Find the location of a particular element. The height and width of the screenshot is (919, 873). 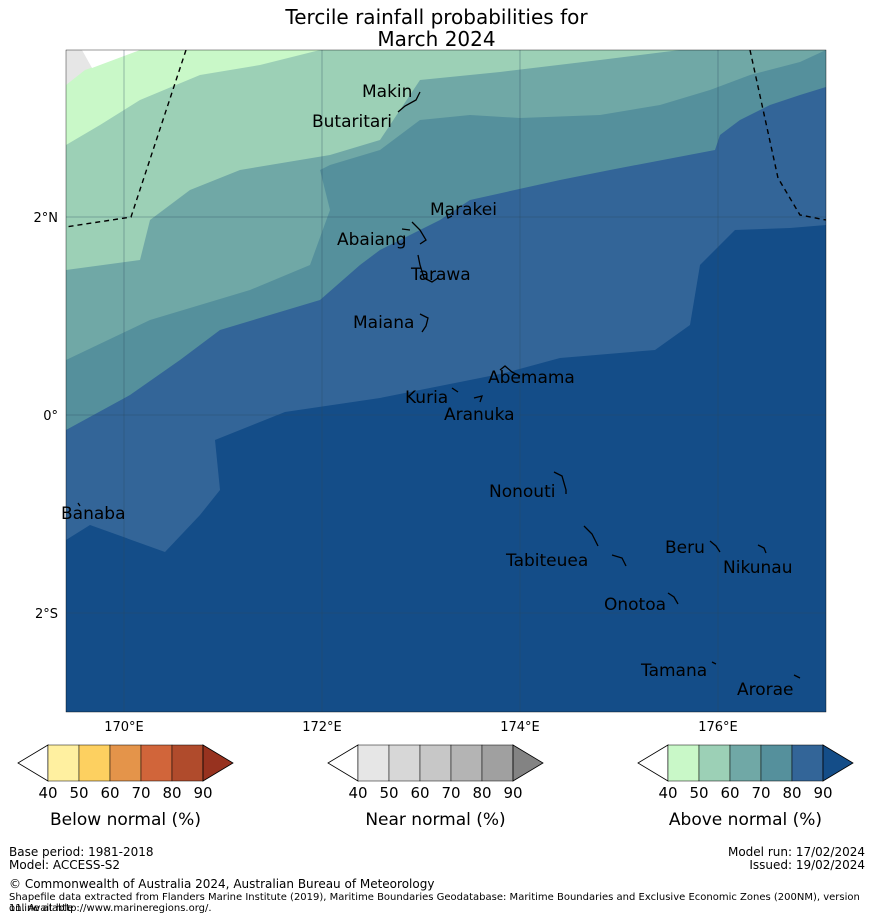

place-label: Maiana is located at coordinates (383, 323).